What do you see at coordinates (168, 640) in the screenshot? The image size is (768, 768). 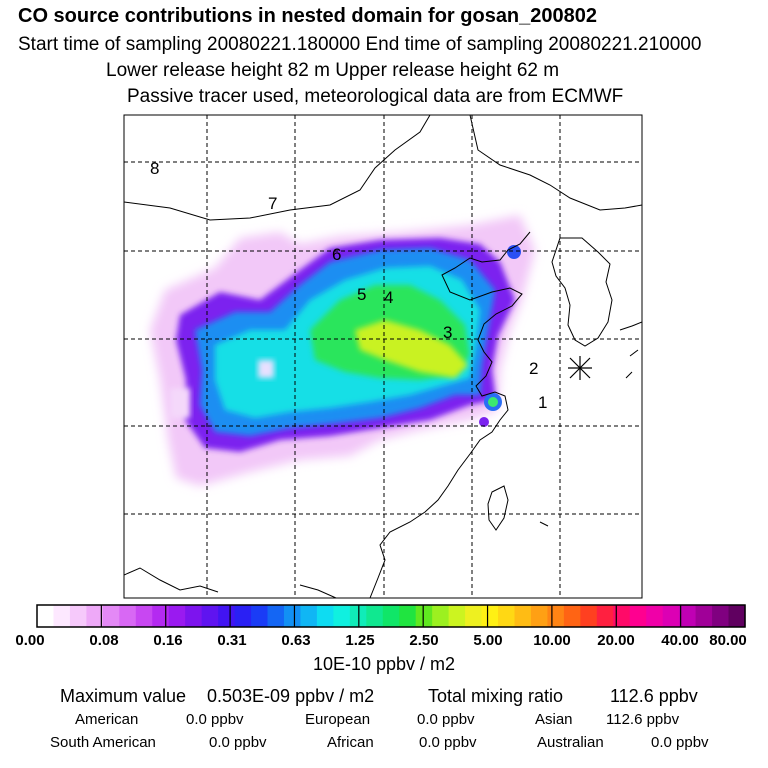 I see `colorbar-tick: 0.16` at bounding box center [168, 640].